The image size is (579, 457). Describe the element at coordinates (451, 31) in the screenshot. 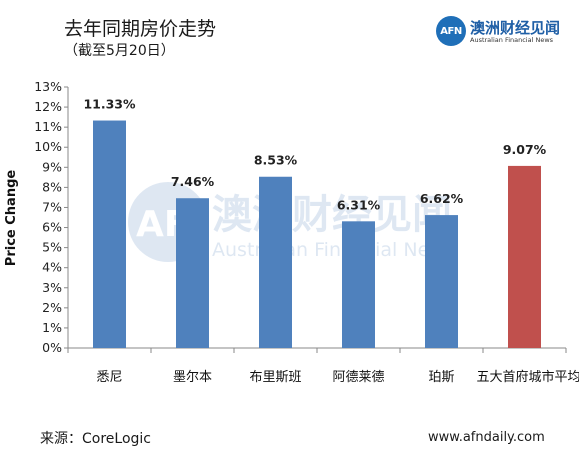

I see `afn-logo-icon: AFN` at that location.